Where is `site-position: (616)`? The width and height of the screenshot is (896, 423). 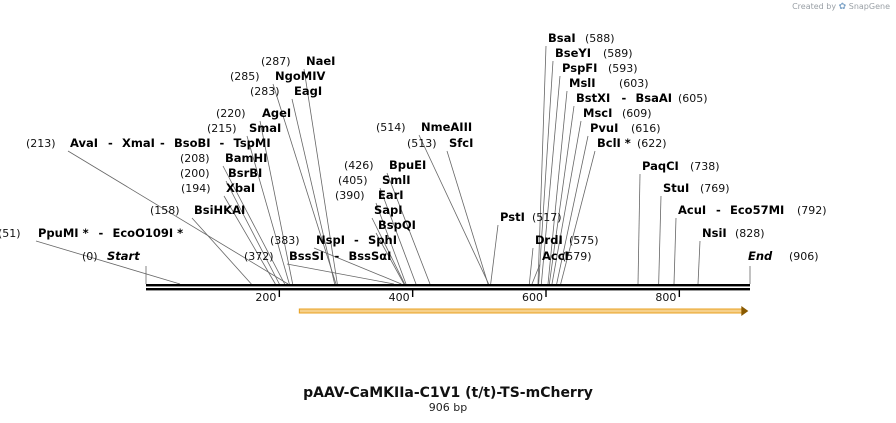
site-position: (616) is located at coordinates (646, 128).